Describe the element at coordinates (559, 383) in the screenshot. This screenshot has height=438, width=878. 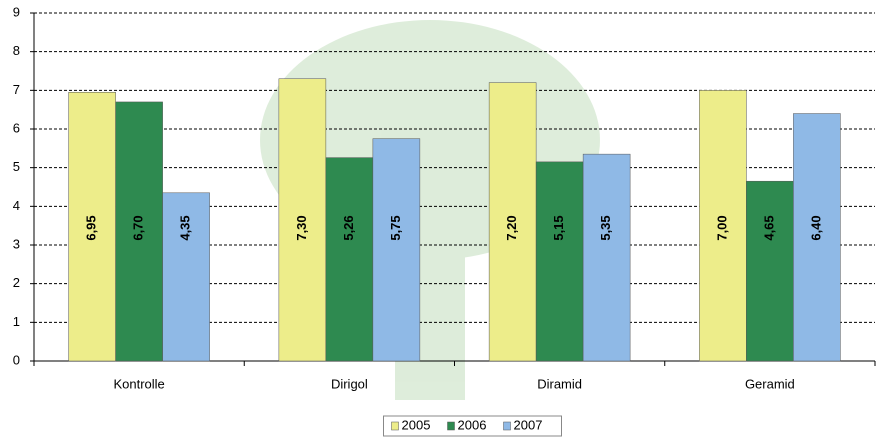
I see `x-tick-label: Diramid` at that location.